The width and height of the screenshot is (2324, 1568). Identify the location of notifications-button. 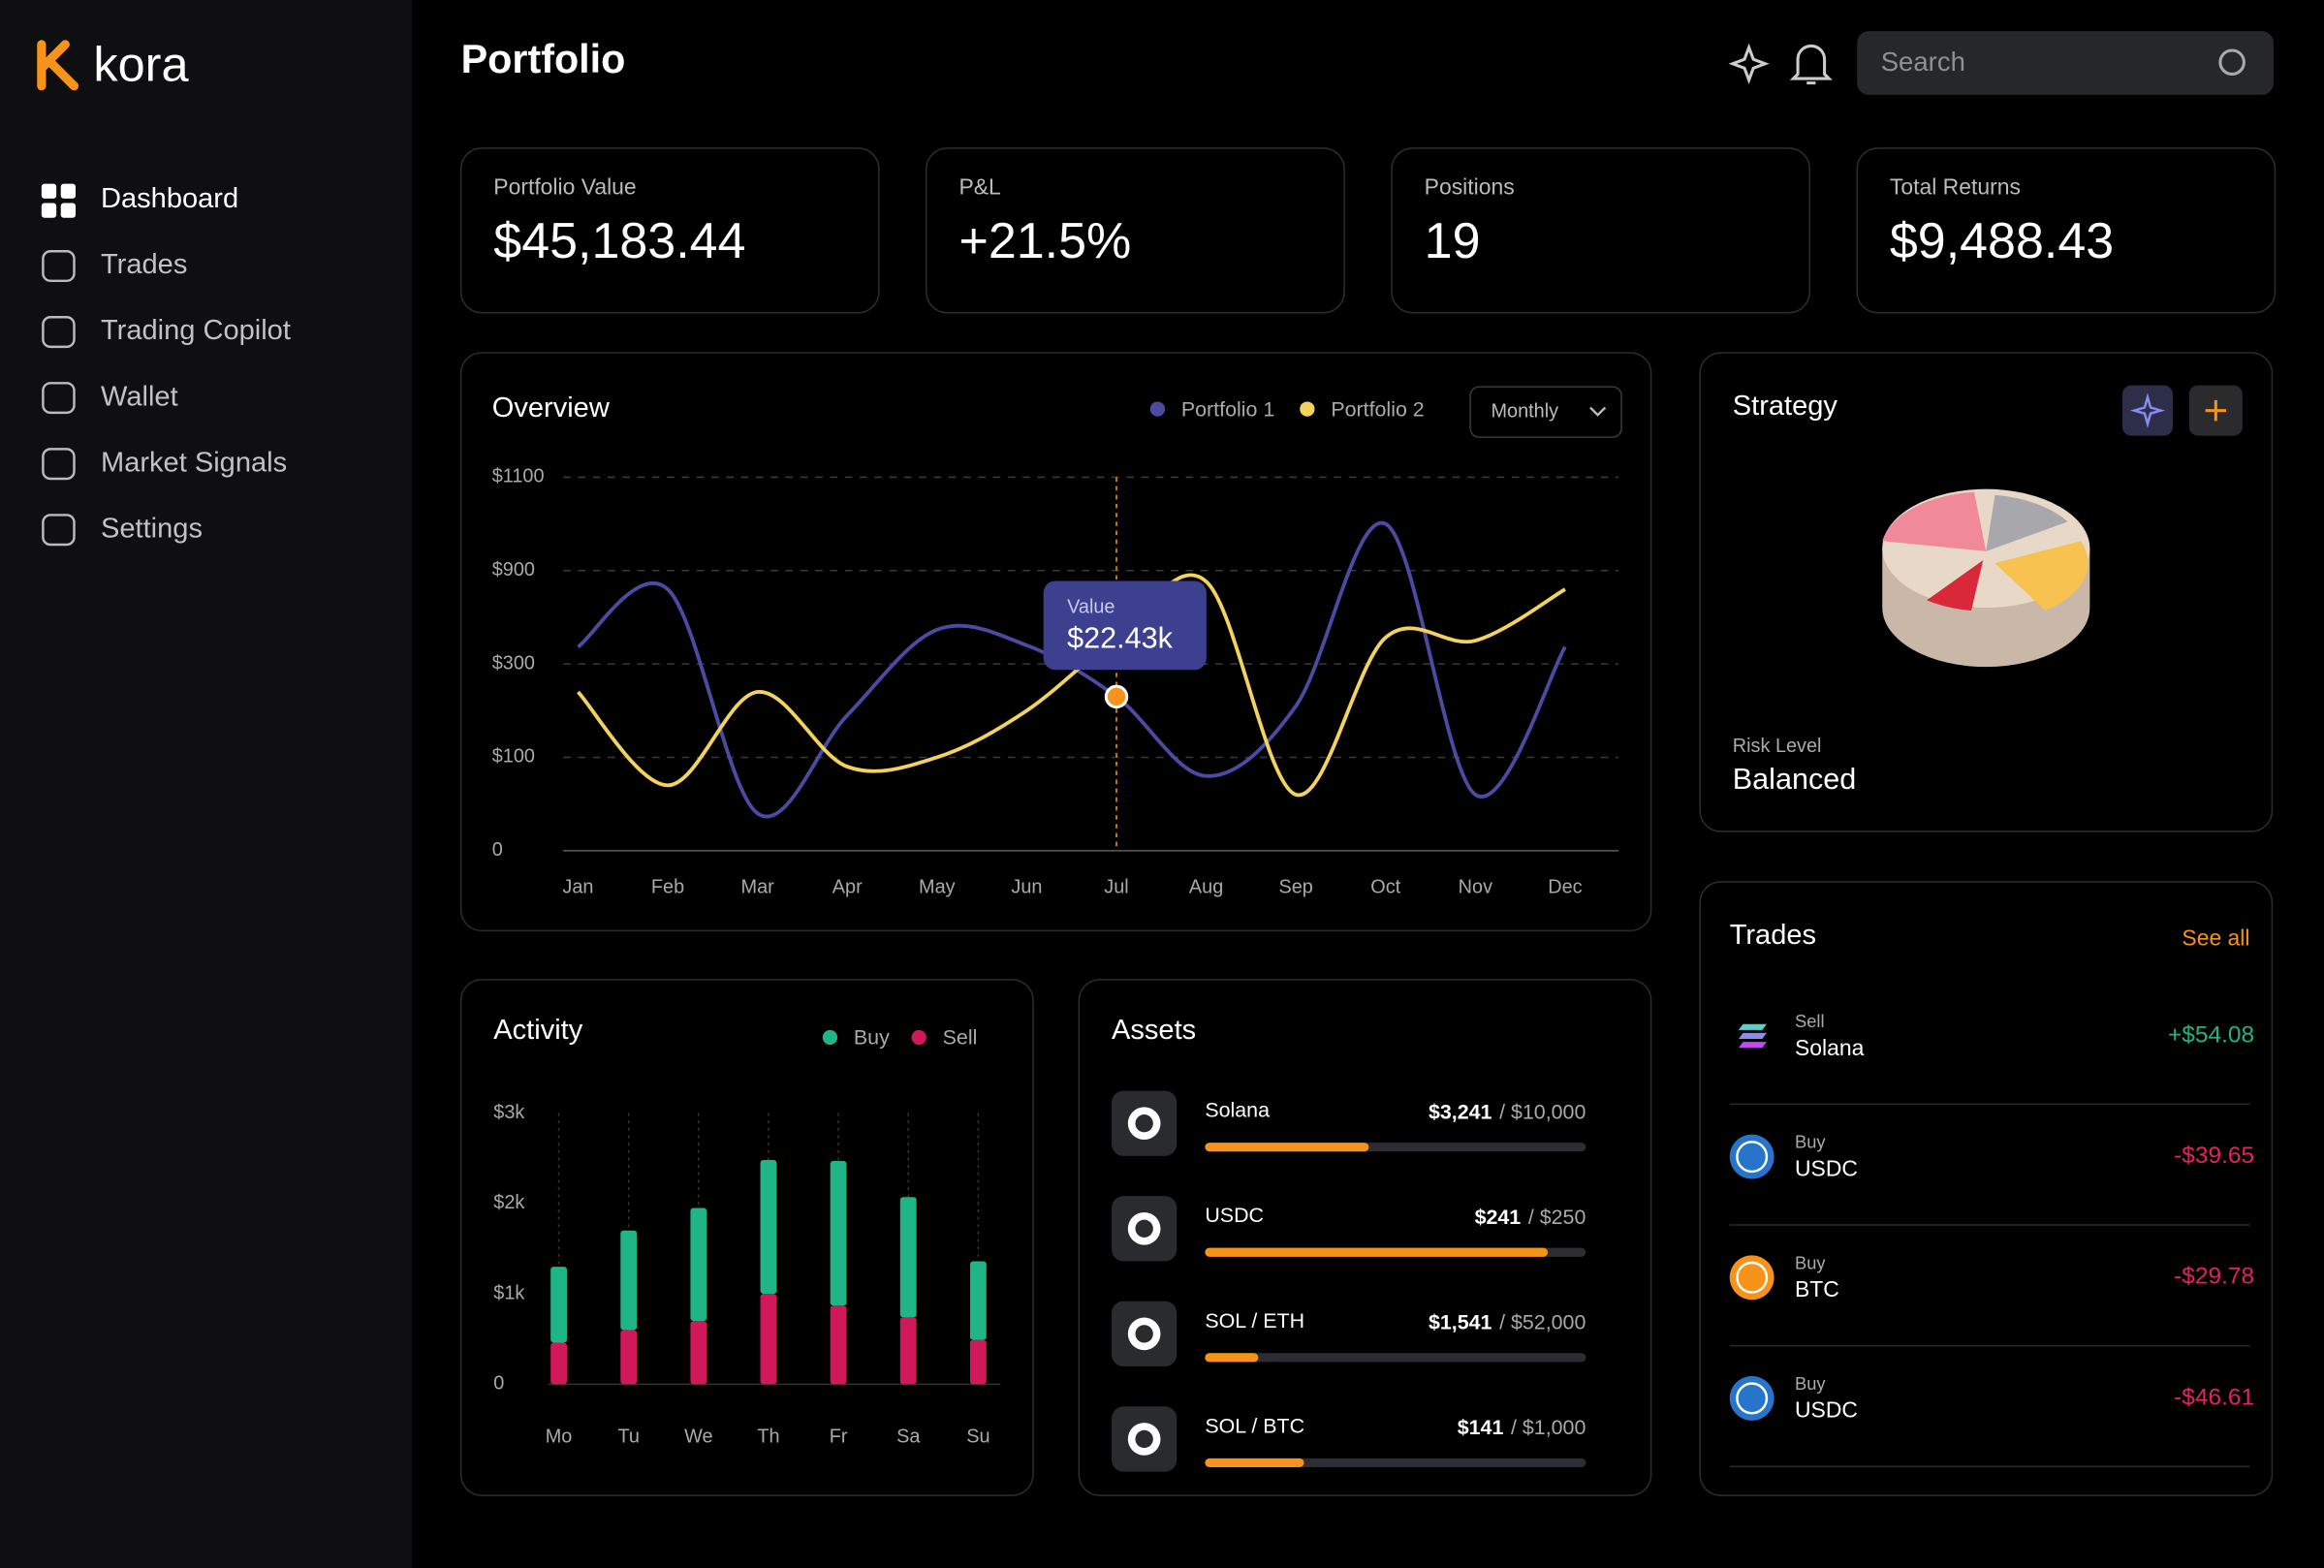
(1811, 65).